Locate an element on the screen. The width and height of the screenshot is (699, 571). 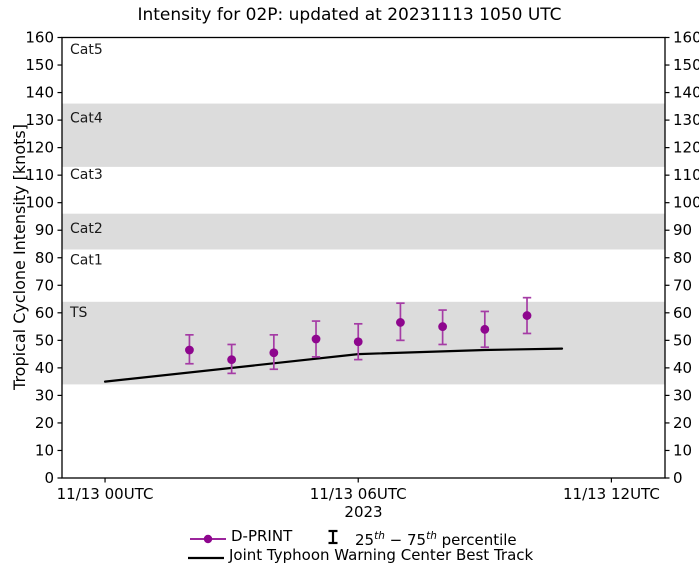
y-tick-label-right: 20 is located at coordinates (682, 423).